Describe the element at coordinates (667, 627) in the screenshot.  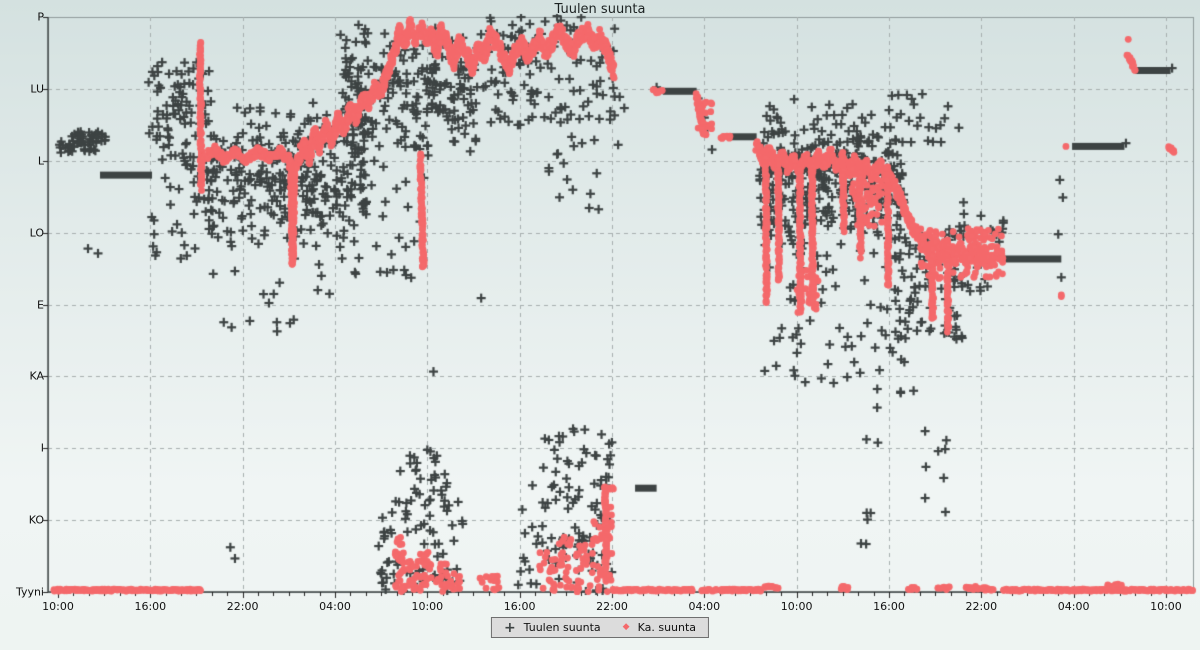
I see `legend-label: Ka. suunta` at that location.